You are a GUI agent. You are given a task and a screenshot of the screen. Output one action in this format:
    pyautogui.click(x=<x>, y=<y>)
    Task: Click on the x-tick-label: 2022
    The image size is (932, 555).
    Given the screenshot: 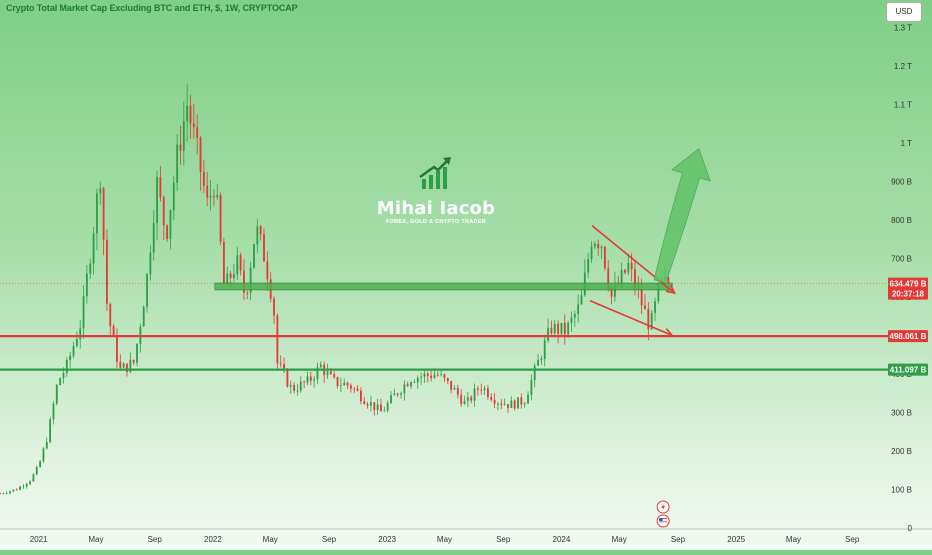 What is the action you would take?
    pyautogui.click(x=213, y=539)
    